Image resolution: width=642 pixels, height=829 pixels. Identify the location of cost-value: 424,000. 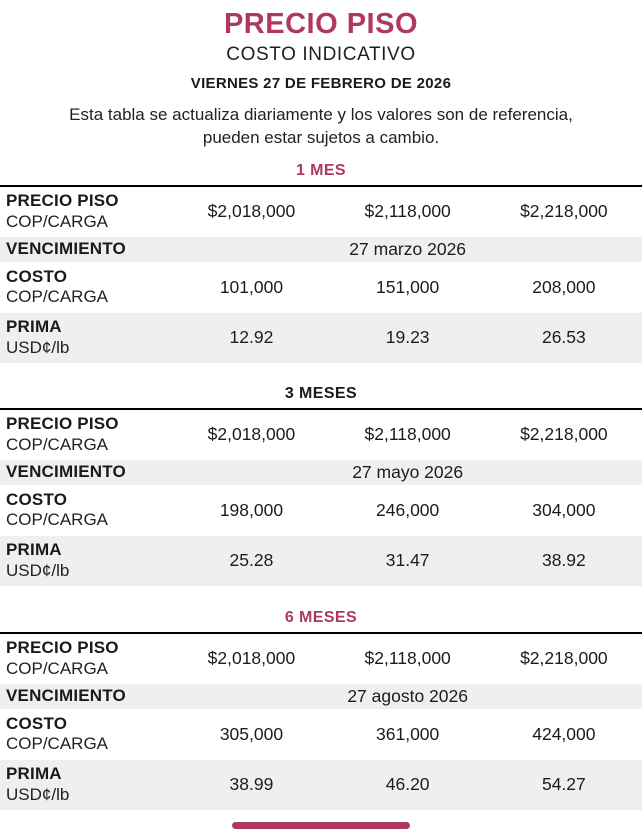
(564, 733).